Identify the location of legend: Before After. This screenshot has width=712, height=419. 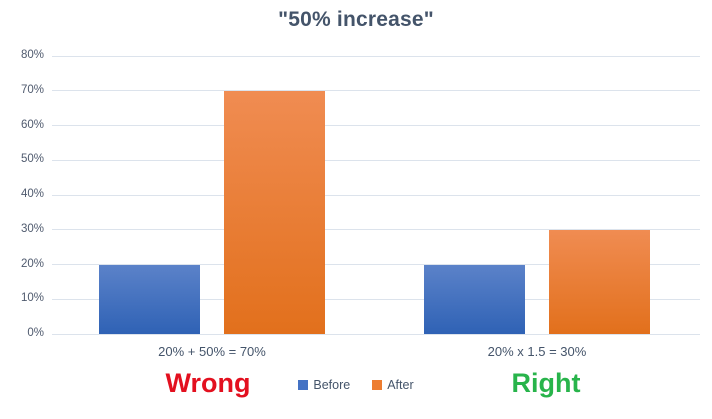
(356, 385).